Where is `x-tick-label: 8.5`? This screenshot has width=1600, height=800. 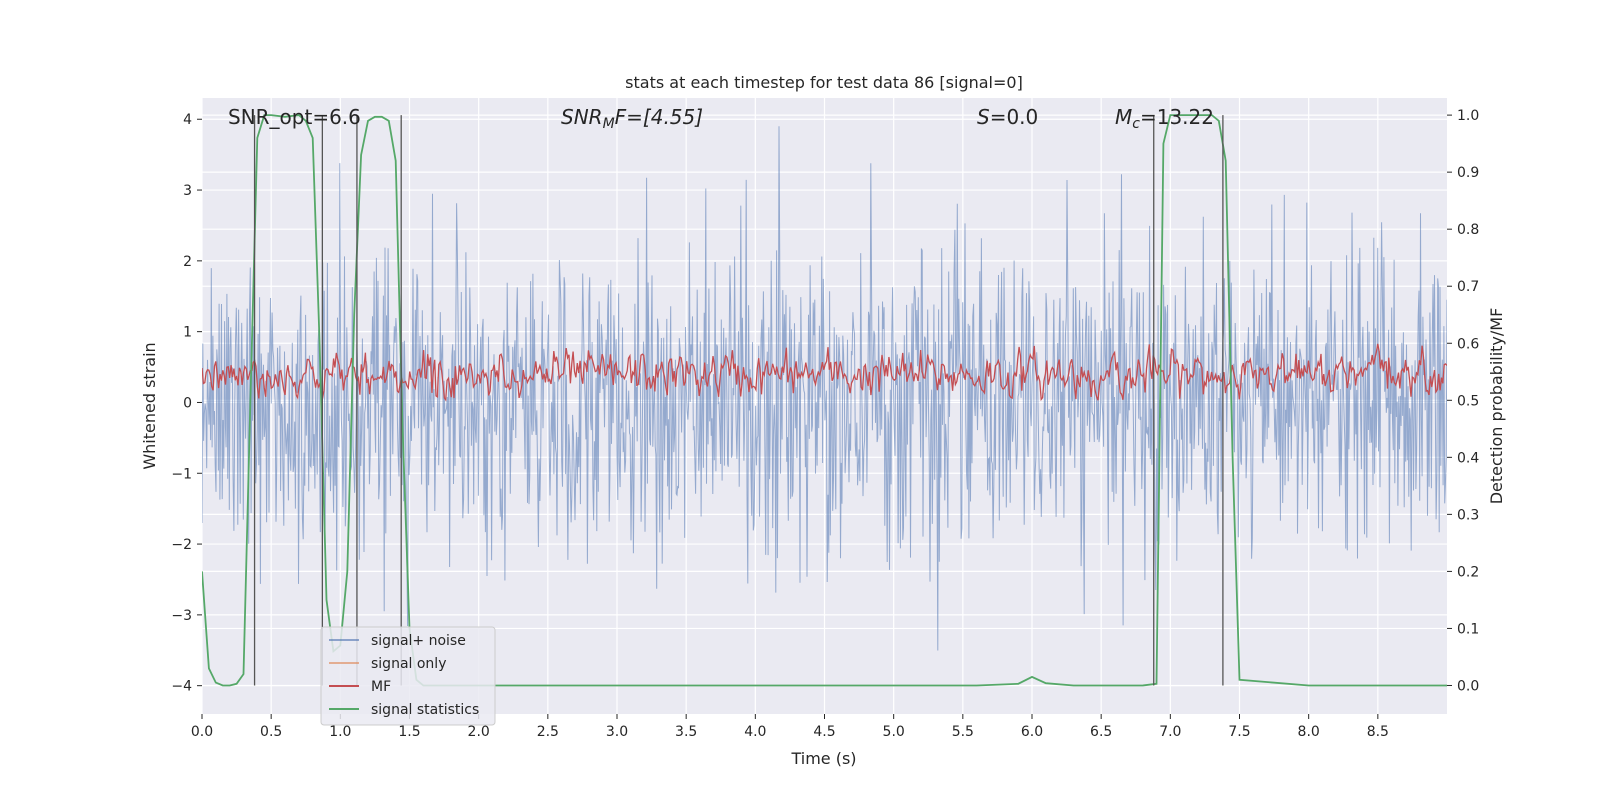
x-tick-label: 8.5 is located at coordinates (1378, 732).